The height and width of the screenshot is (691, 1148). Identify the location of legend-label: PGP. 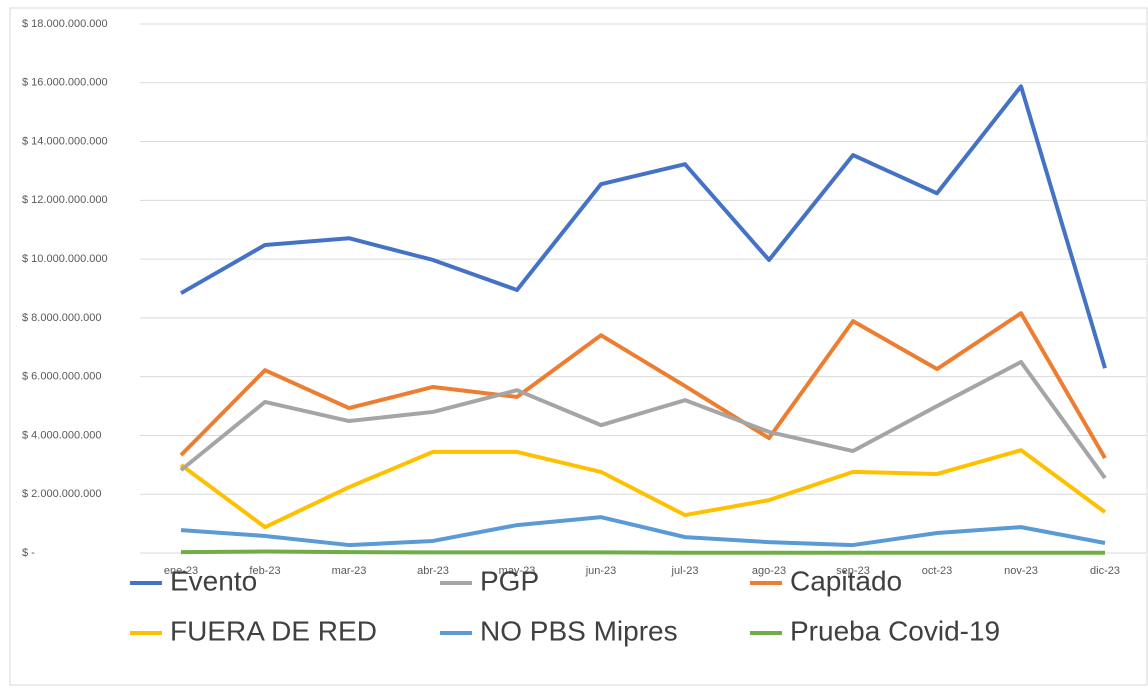
(509, 580).